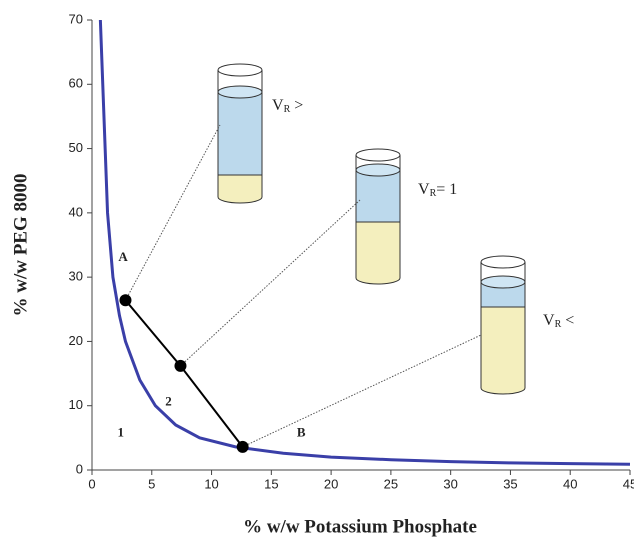  Describe the element at coordinates (91, 483) in the screenshot. I see `x-tick-label: 0` at that location.